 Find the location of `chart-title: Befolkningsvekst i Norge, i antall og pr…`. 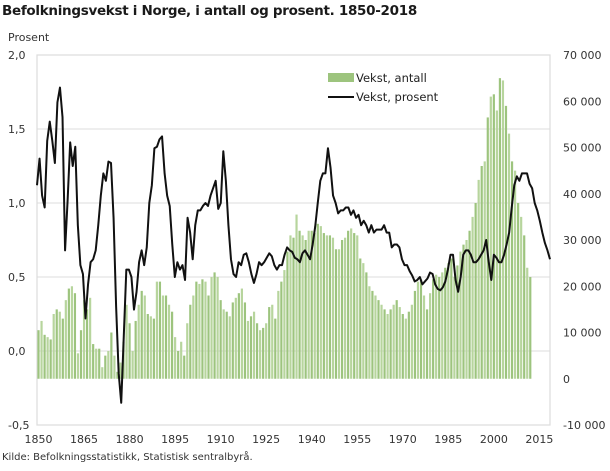

chart-title: Befolkningsvekst i Norge, i antall og pr… is located at coordinates (209, 11).